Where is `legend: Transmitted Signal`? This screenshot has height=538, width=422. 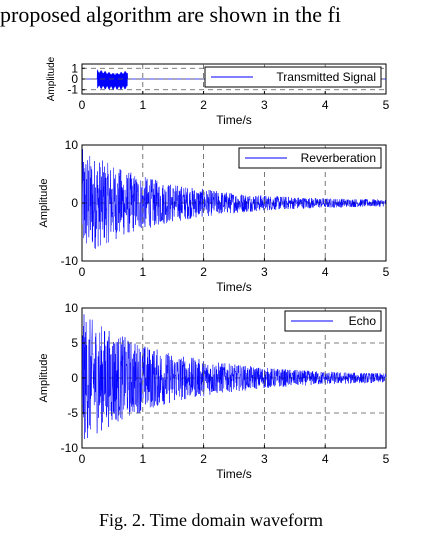 legend: Transmitted Signal is located at coordinates (293, 77).